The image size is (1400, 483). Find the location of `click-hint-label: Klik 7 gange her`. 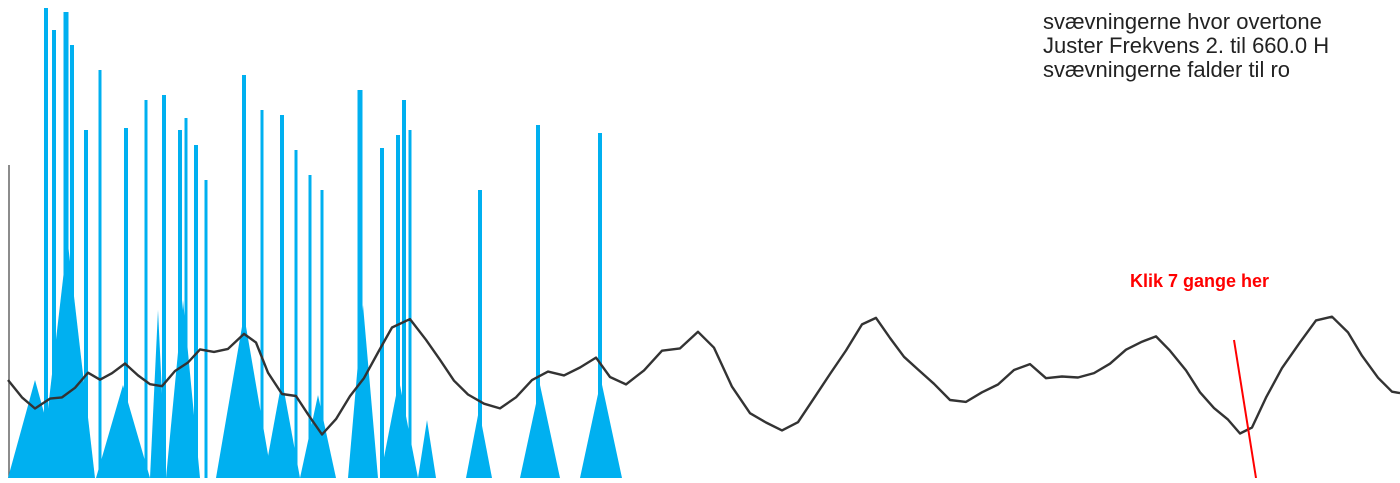

click-hint-label: Klik 7 gange her is located at coordinates (1200, 281).